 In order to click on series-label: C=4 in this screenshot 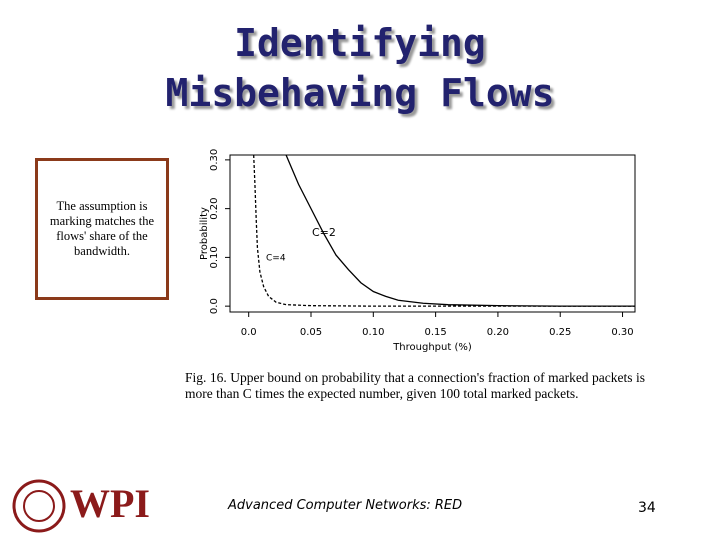, I will do `click(276, 259)`.